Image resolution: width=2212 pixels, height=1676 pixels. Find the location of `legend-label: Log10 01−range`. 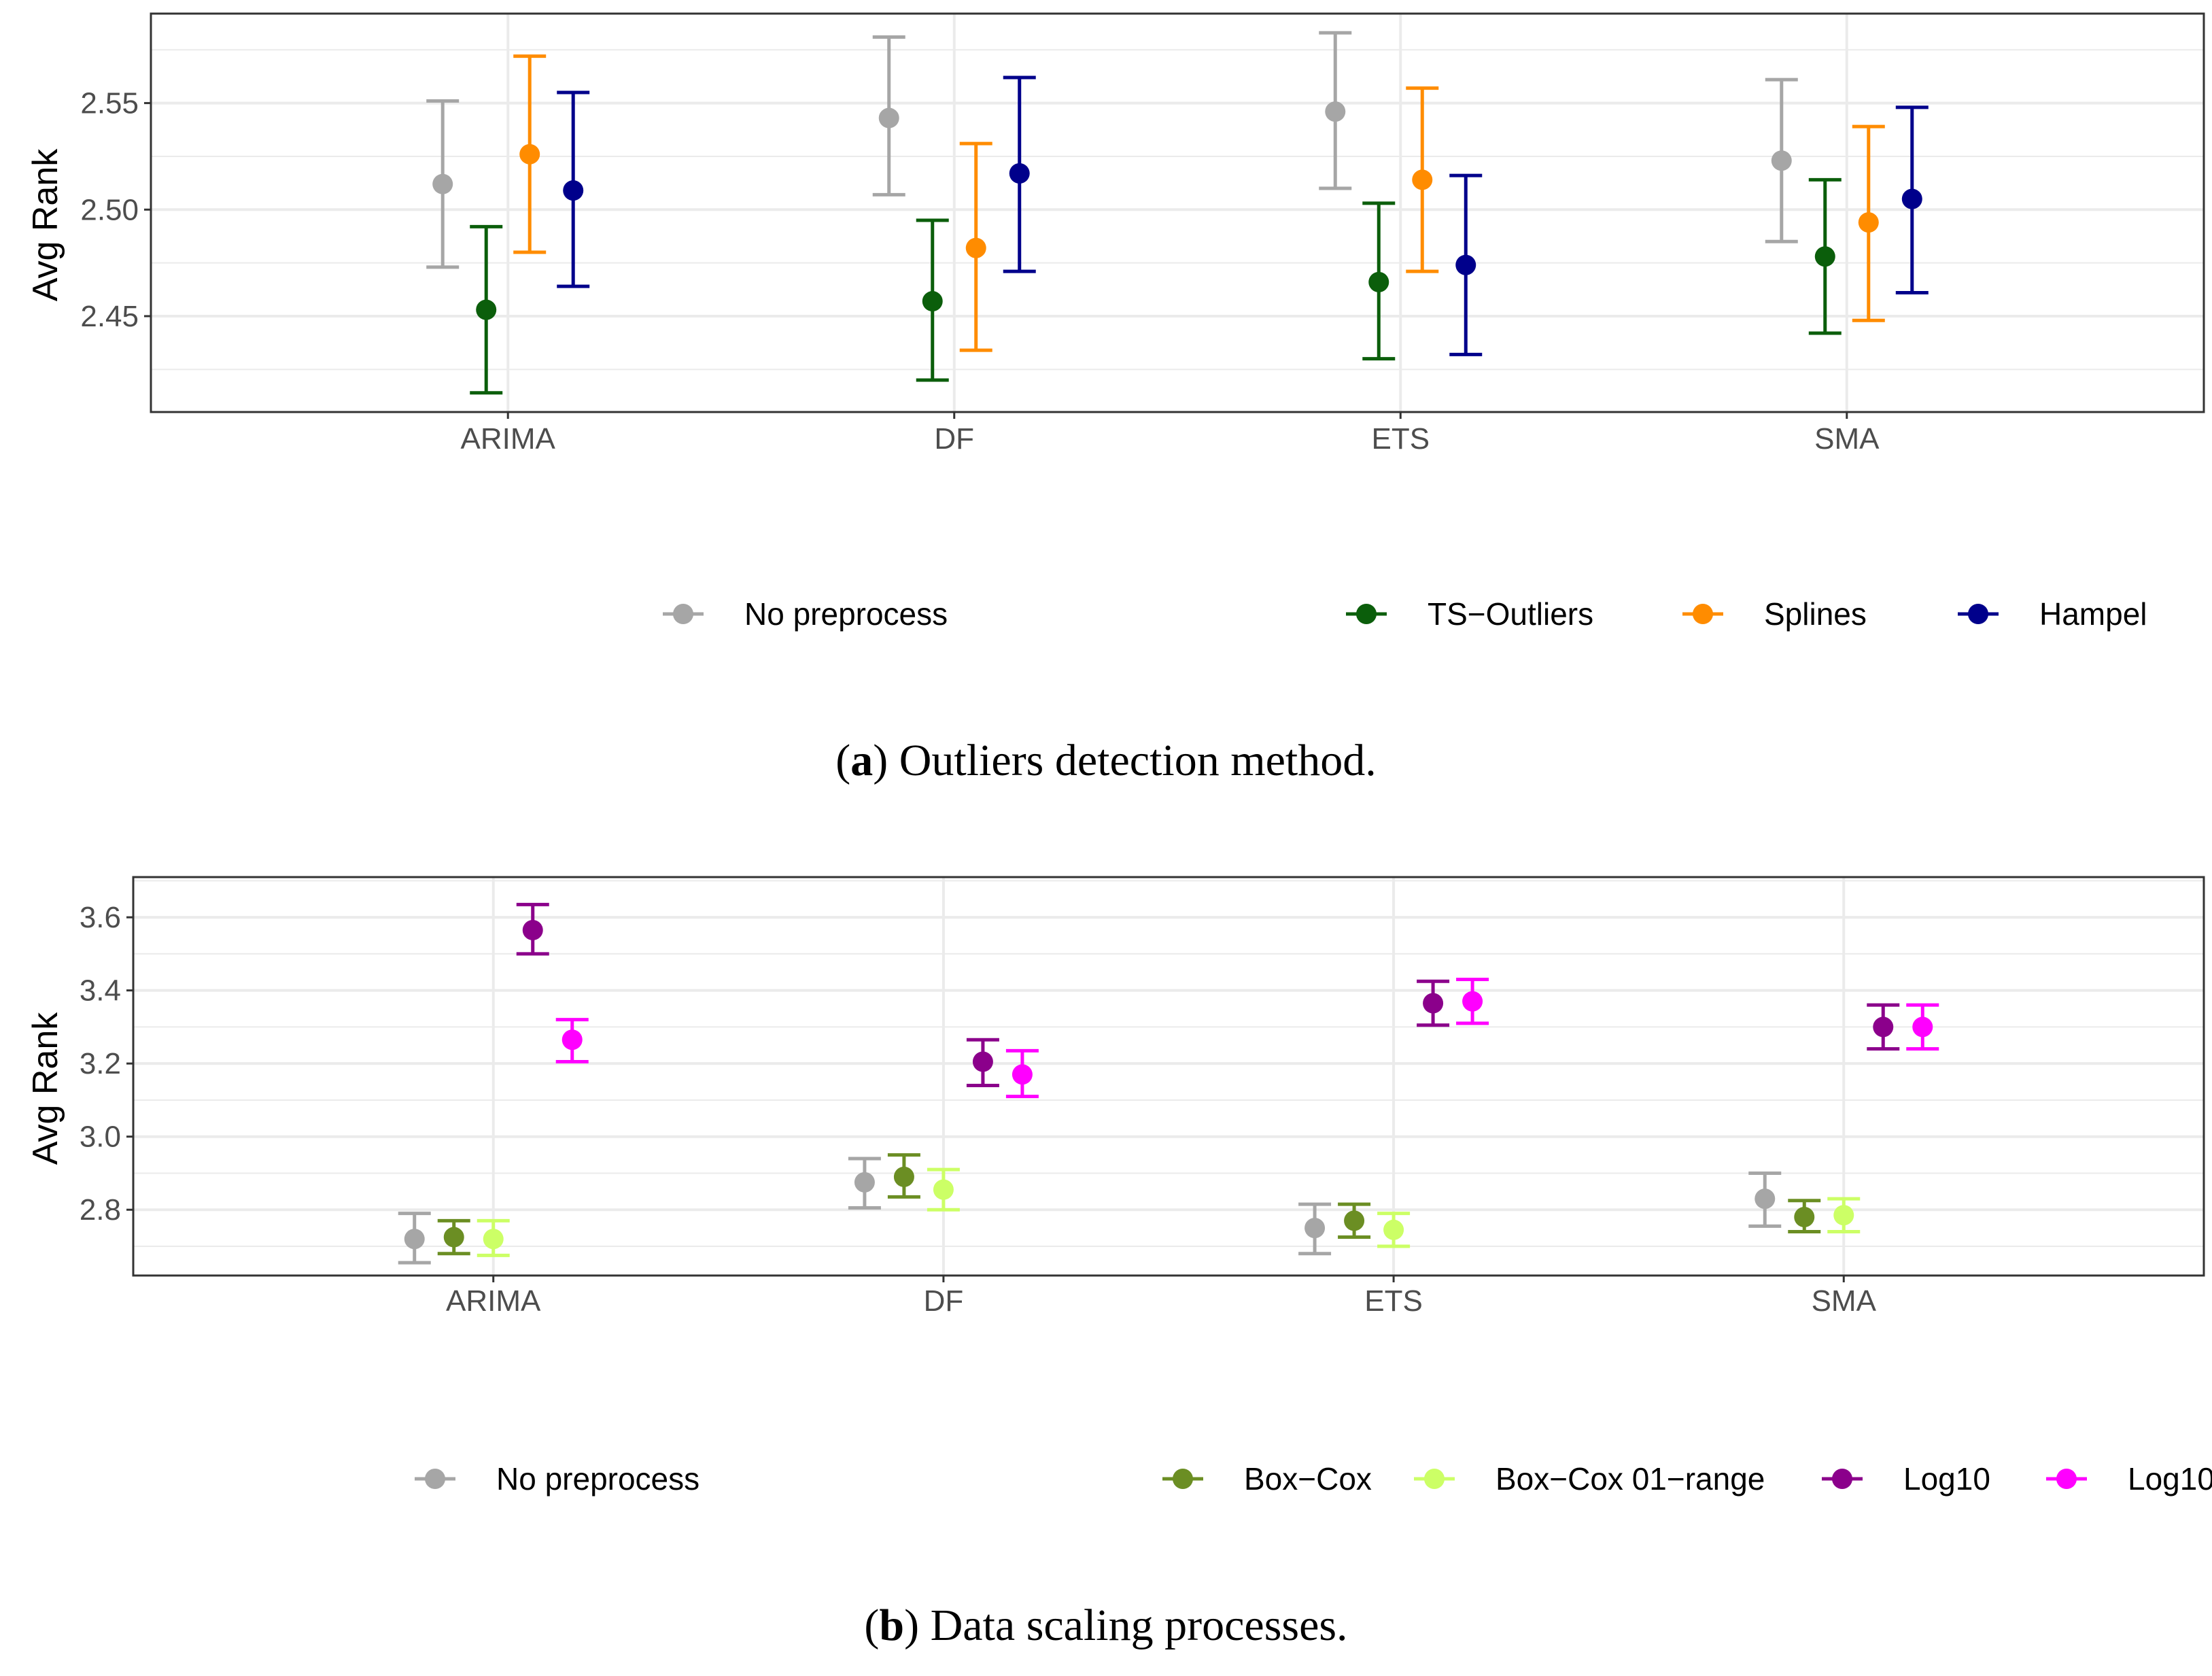

legend-label: Log10 01−range is located at coordinates (2170, 1479).